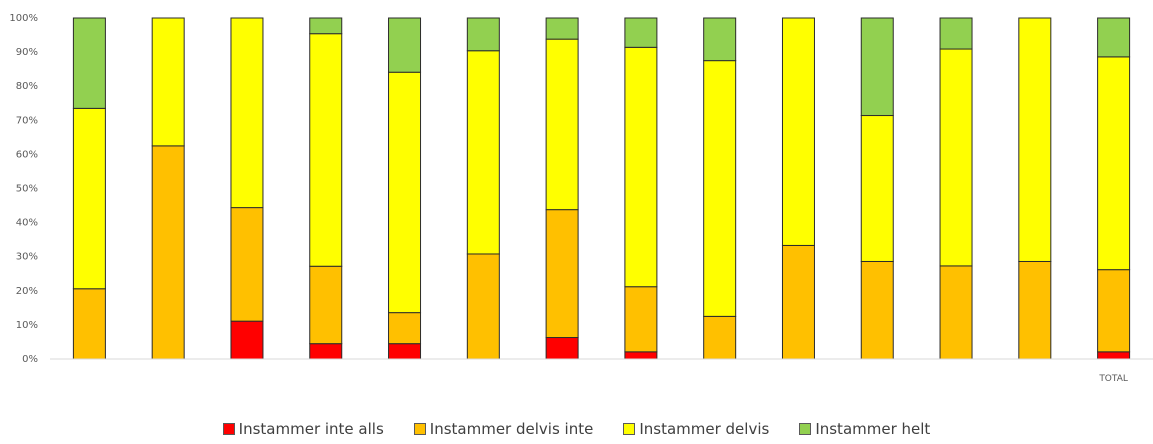  I want to click on y-axis: 0% 10% 20% 30% 40% 50% 60% 70% 80% 90% 100%, so click(23, 189).